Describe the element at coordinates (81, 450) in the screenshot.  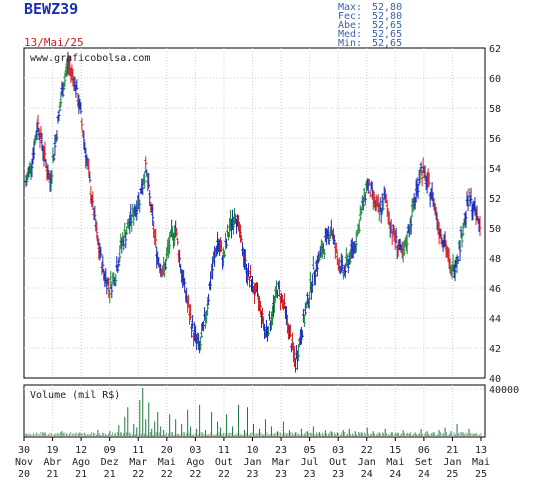
I see `x-tick-day: 12` at that location.